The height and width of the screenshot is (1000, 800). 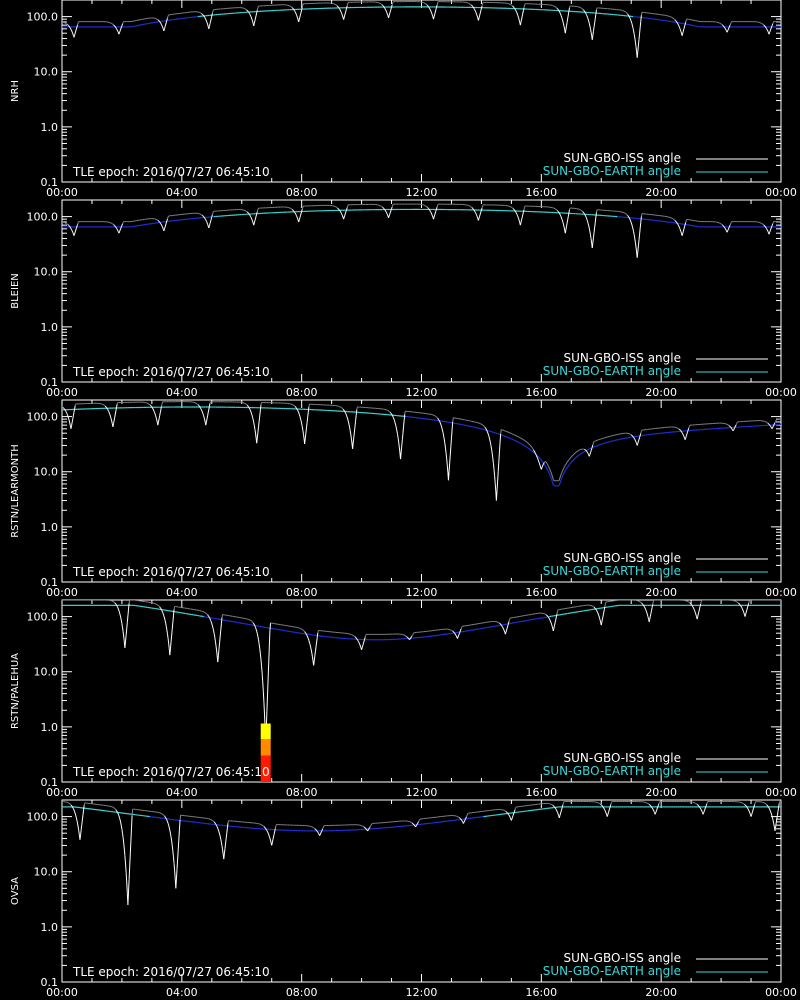 What do you see at coordinates (661, 592) in the screenshot?
I see `x-tick-label: 20:00` at bounding box center [661, 592].